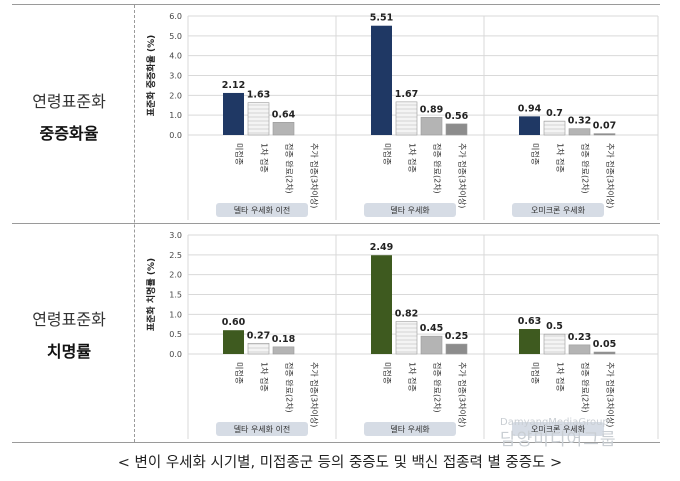 This screenshot has width=680, height=481. Describe the element at coordinates (284, 339) in the screenshot. I see `fatal-value-label: 0.18` at that location.